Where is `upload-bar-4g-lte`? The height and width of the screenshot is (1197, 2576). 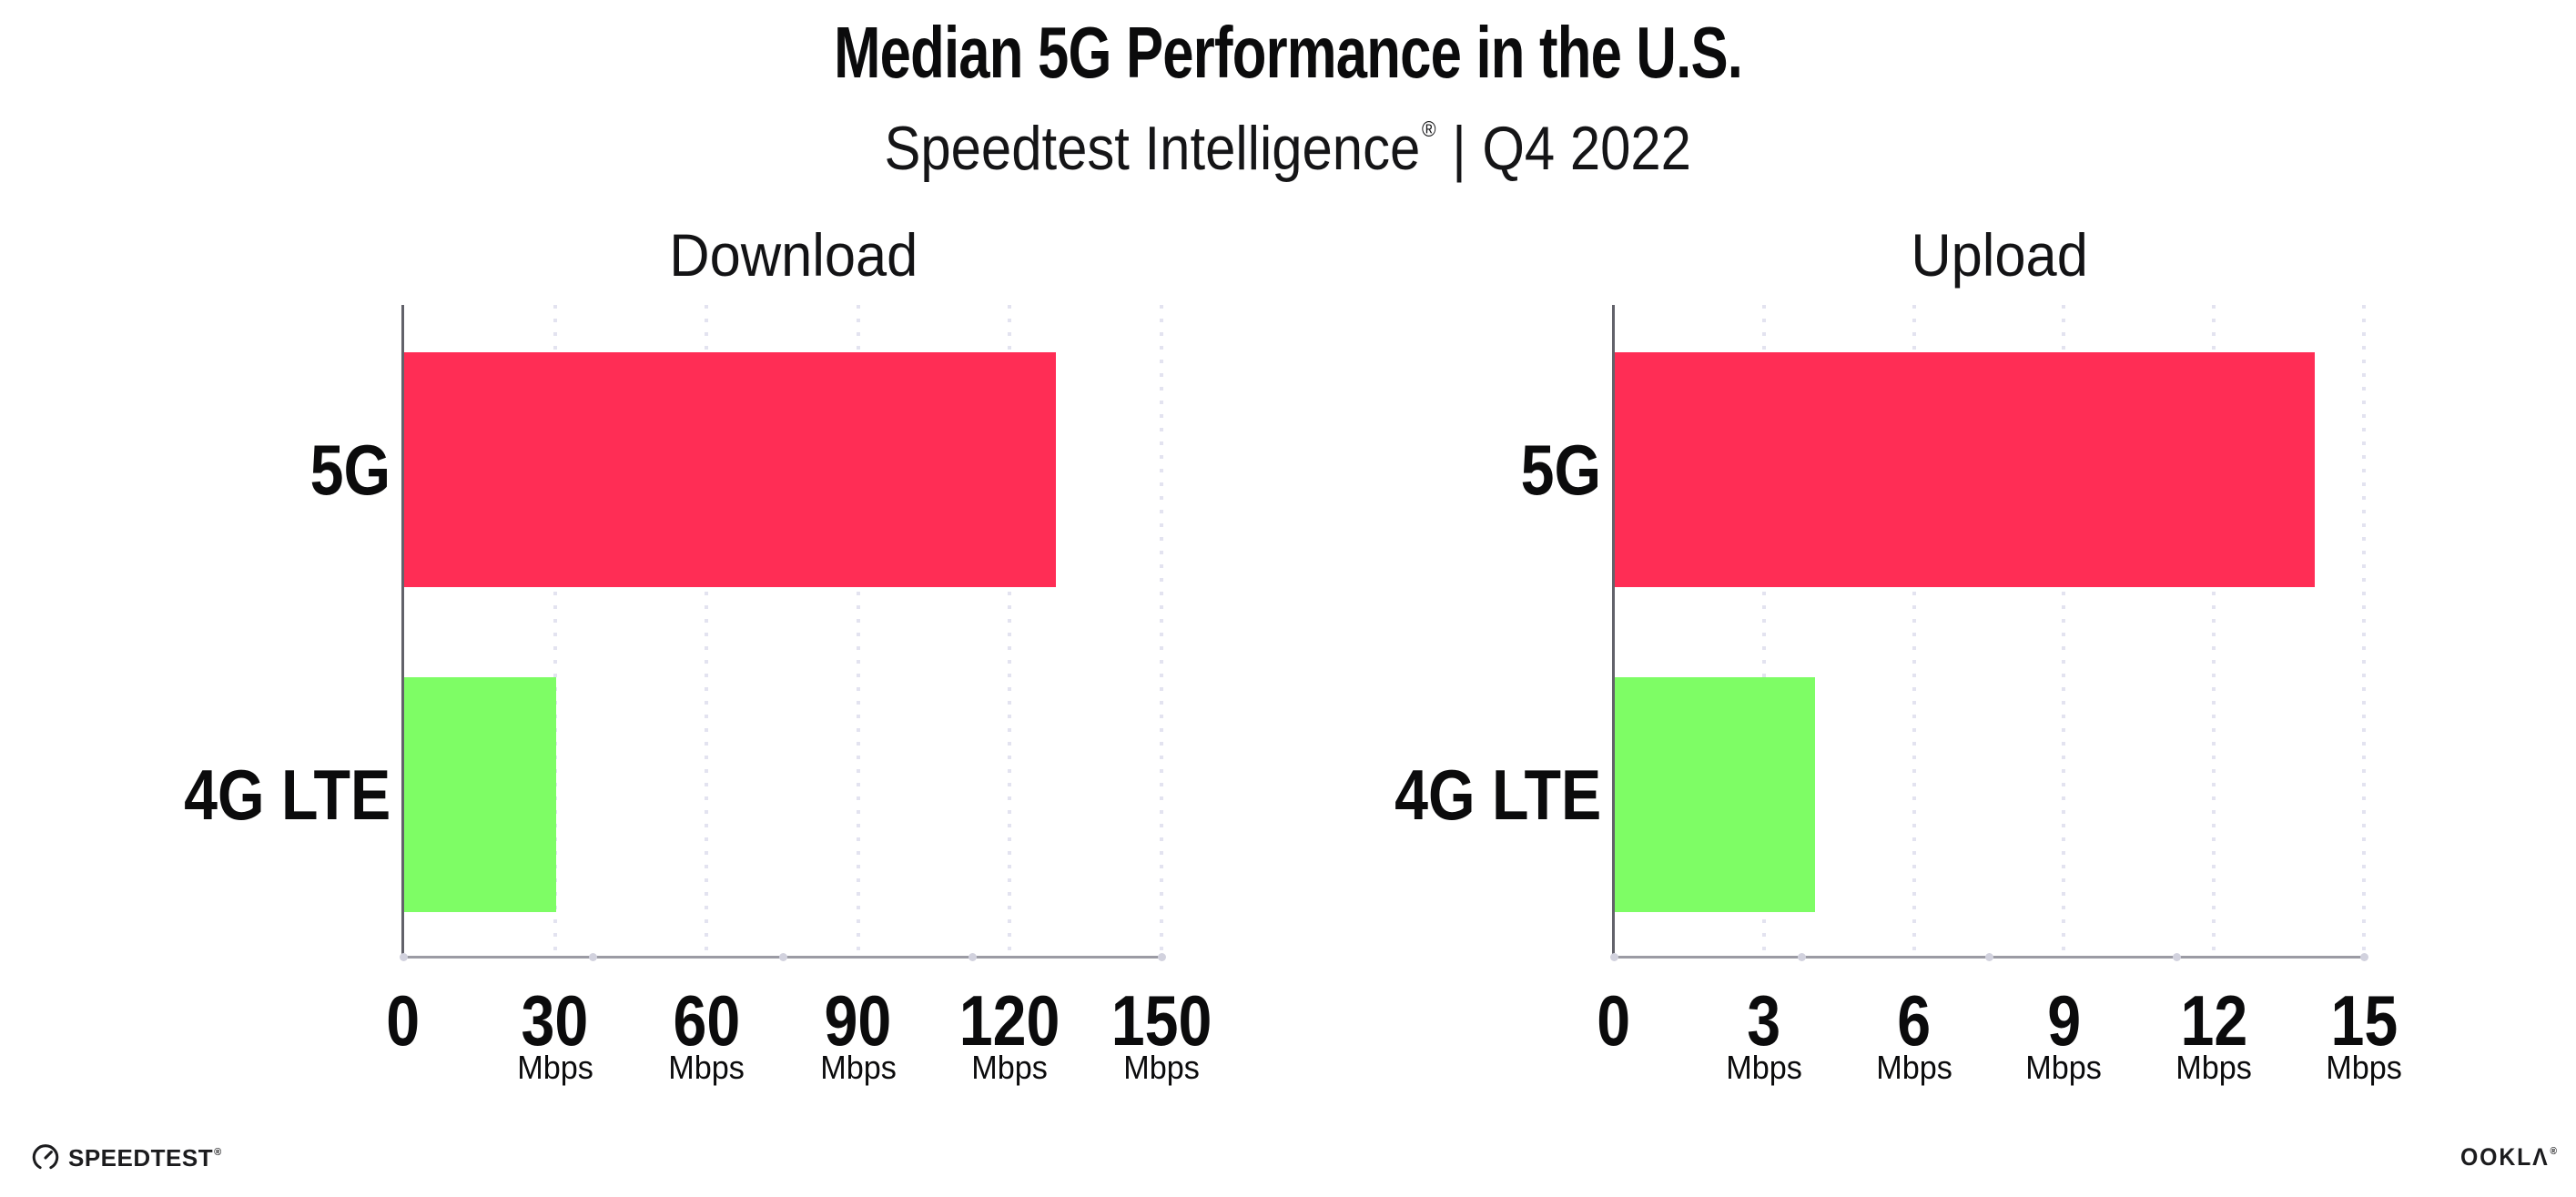 upload-bar-4g-lte is located at coordinates (1715, 795).